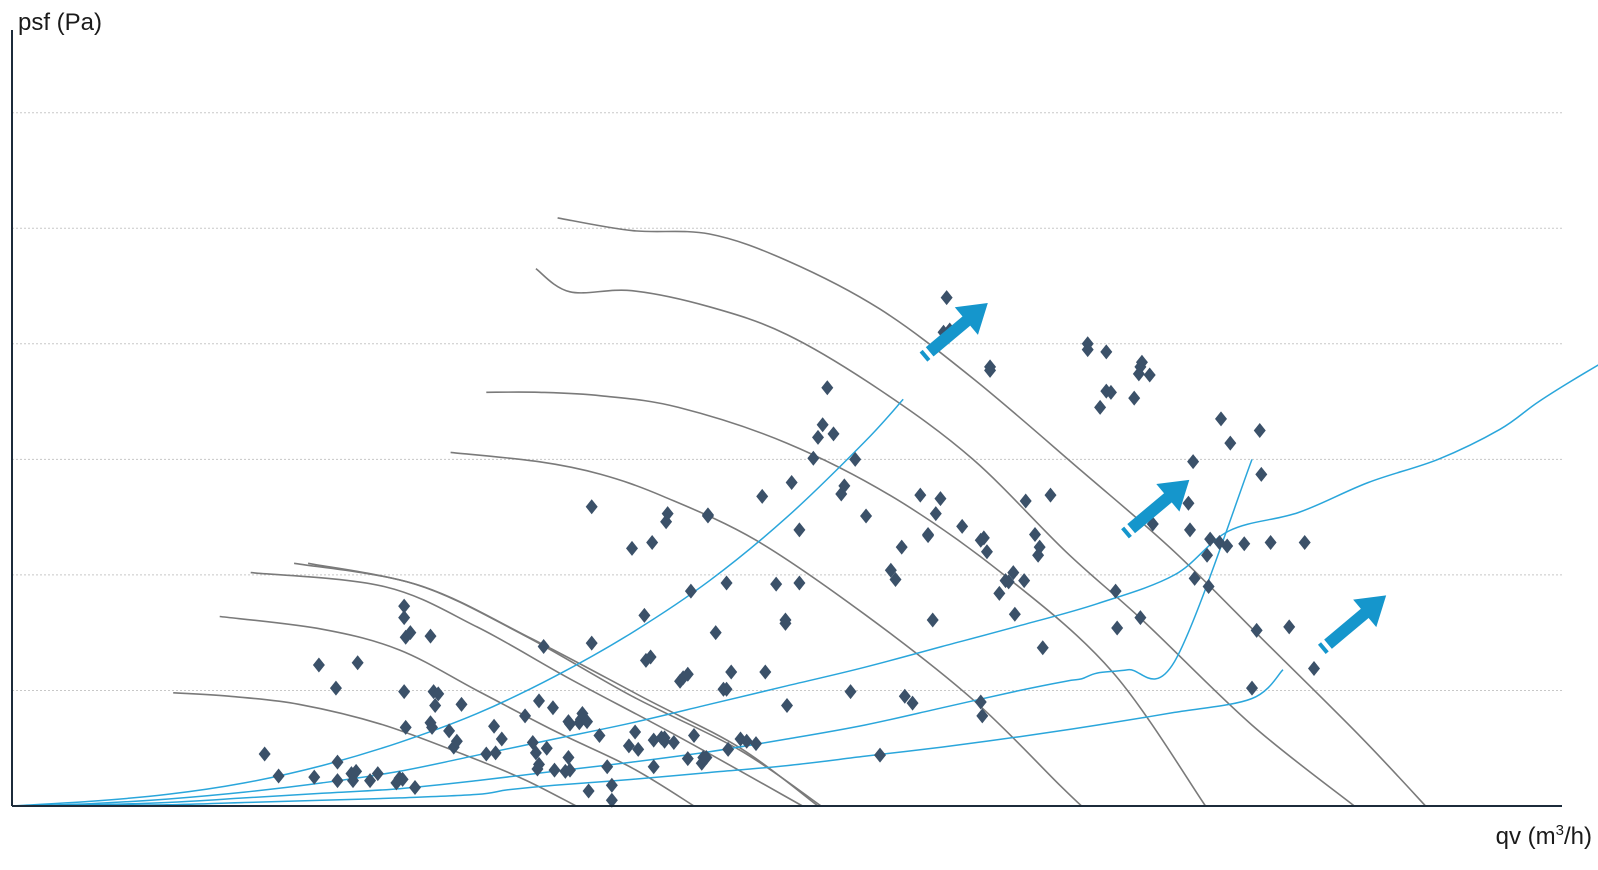  What do you see at coordinates (1544, 836) in the screenshot?
I see `x-axis-label: qv (m3/h)` at bounding box center [1544, 836].